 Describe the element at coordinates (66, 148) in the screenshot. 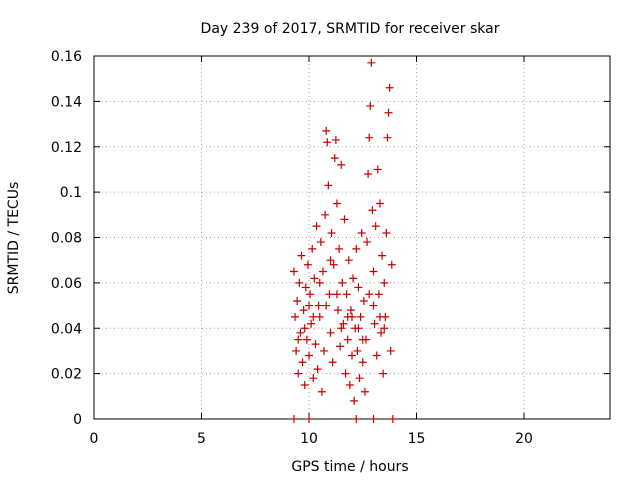

I see `y-tick-label: 0.12` at that location.